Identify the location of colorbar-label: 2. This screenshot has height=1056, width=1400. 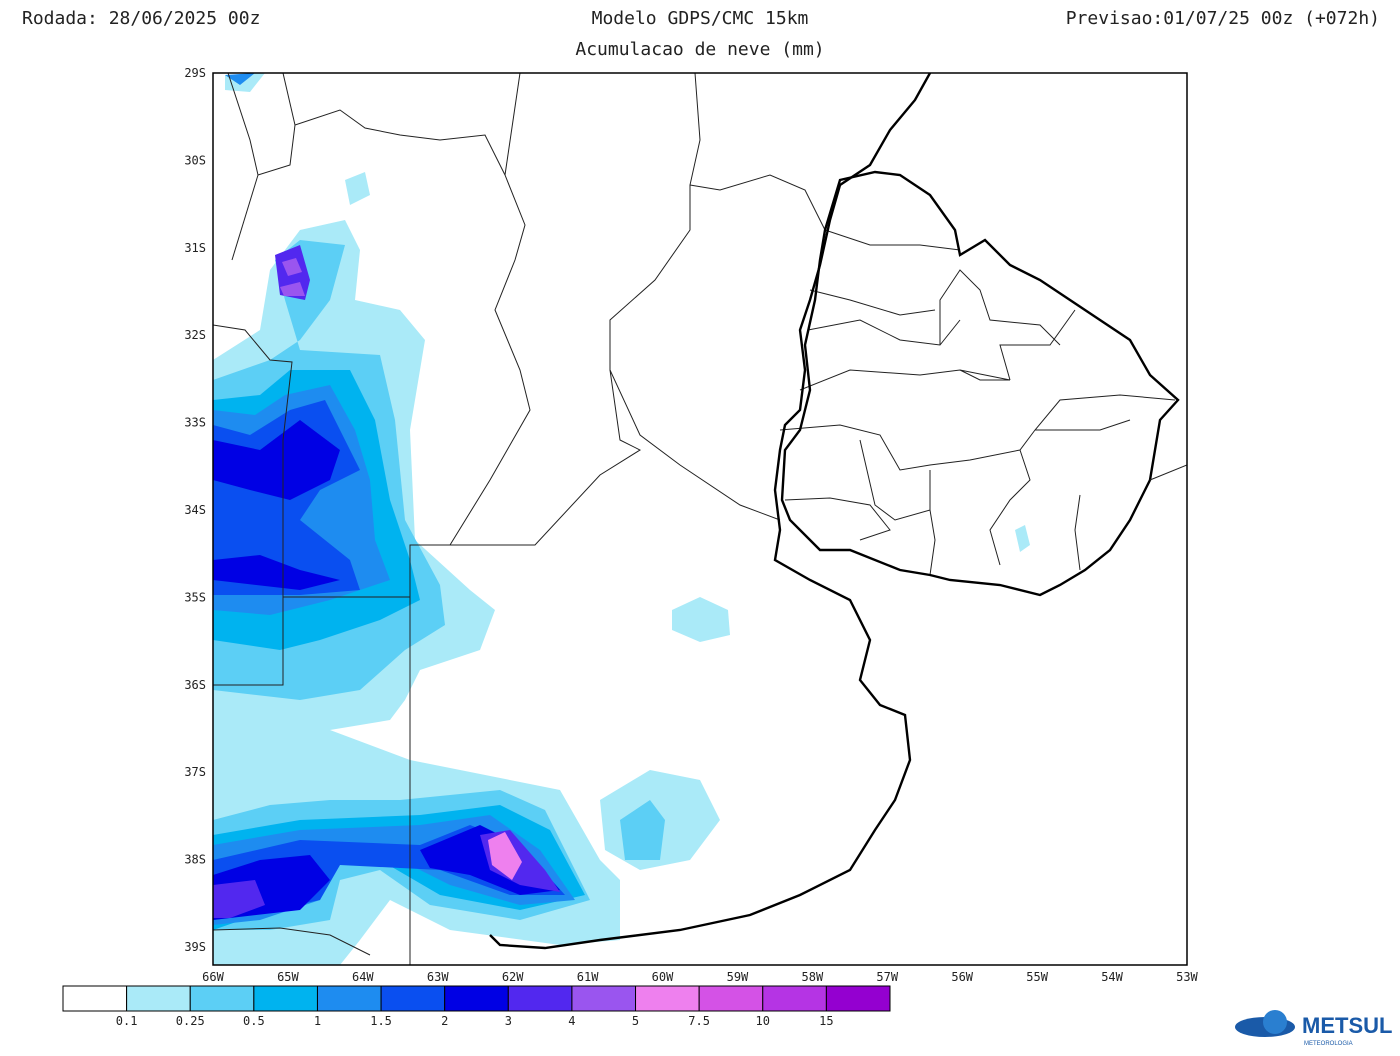
(444, 1021).